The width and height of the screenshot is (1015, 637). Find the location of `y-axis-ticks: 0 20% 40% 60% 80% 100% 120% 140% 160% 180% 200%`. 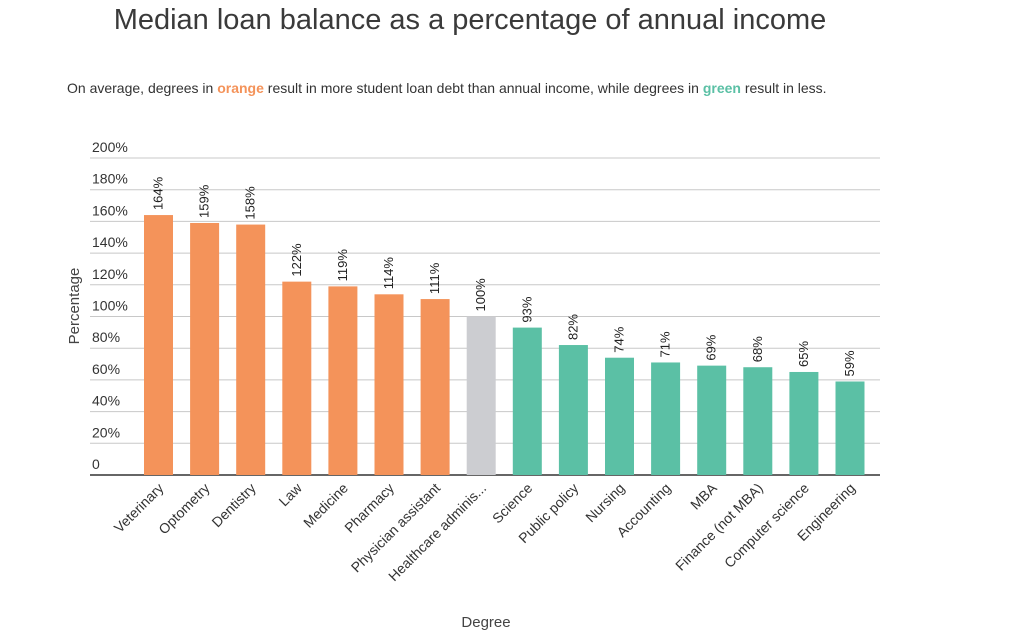

y-axis-ticks: 0 20% 40% 60% 80% 100% 120% 140% 160% 180% 200% is located at coordinates (110, 305).